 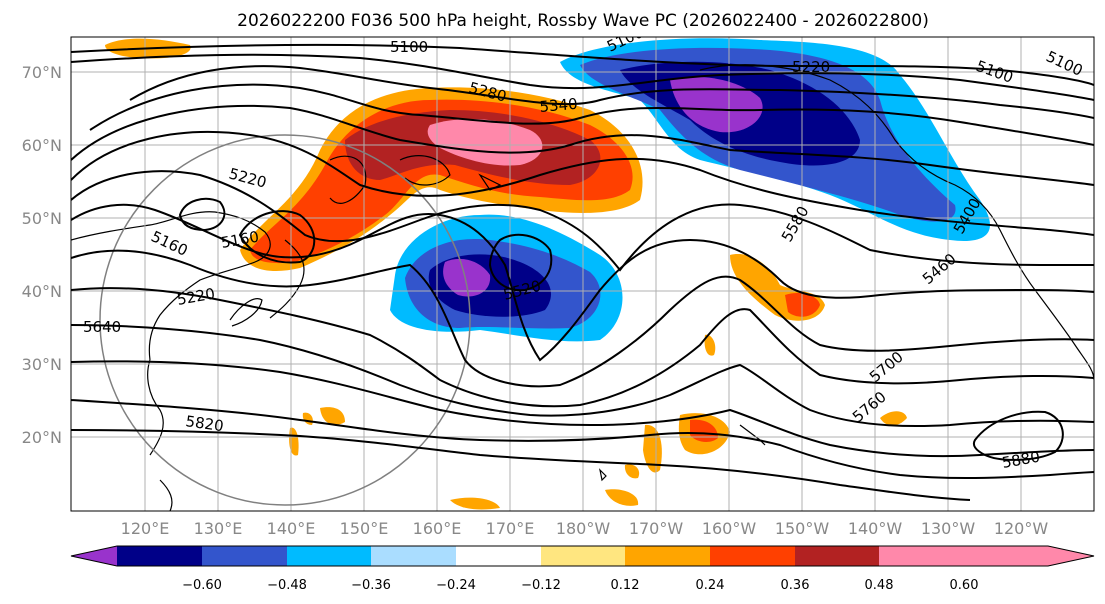 I want to click on lon-label: 130°W, so click(x=948, y=528).